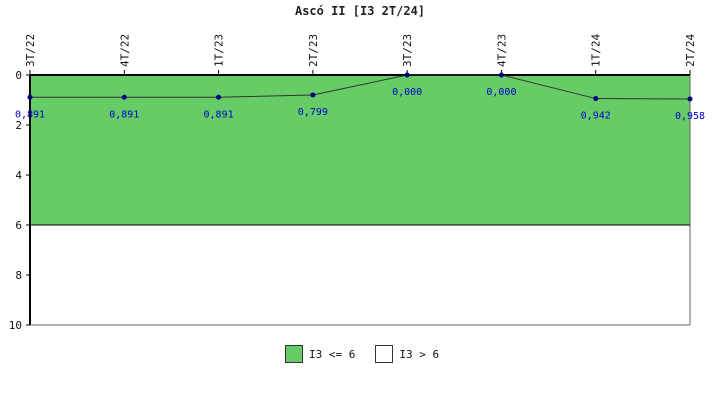  What do you see at coordinates (690, 50) in the screenshot?
I see `x-tick-label: 2T/24` at bounding box center [690, 50].